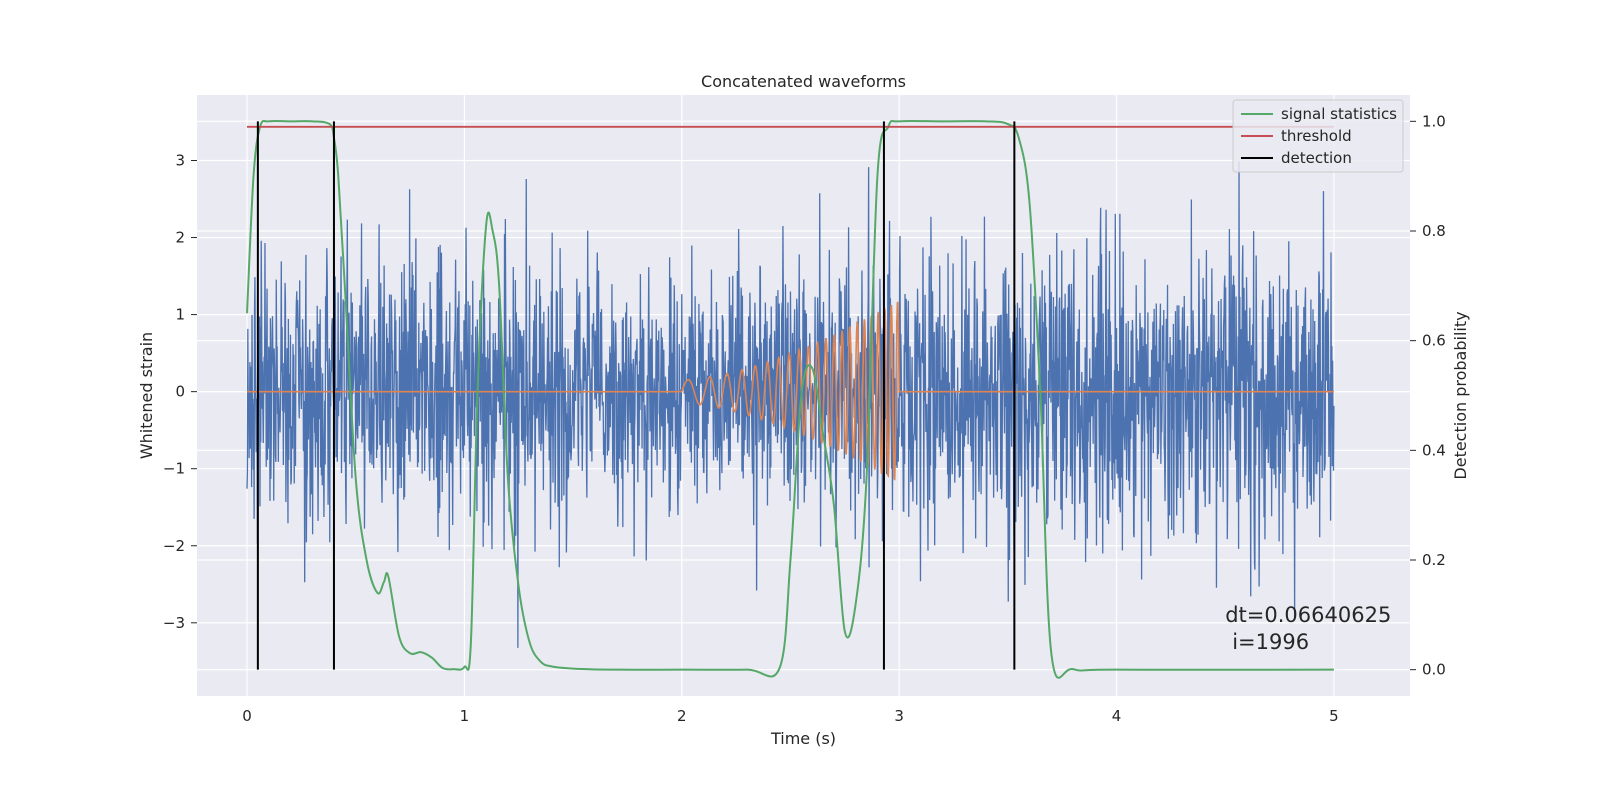 This screenshot has height=804, width=1600. I want to click on y-axis-ticks: −3 −2 −1 0 1 2 3, so click(180, 391).